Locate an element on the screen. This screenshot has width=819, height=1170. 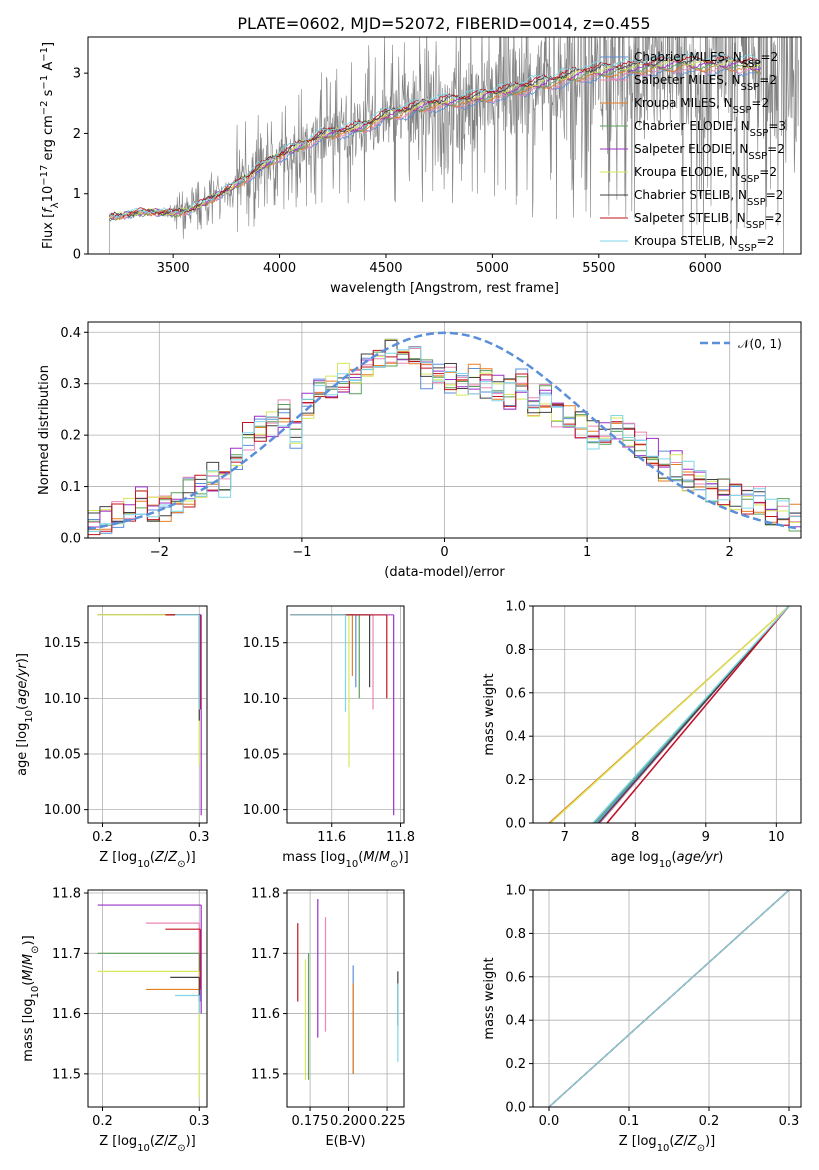
legend-label-normal: 𝒩(0, 1) is located at coordinates (760, 344).